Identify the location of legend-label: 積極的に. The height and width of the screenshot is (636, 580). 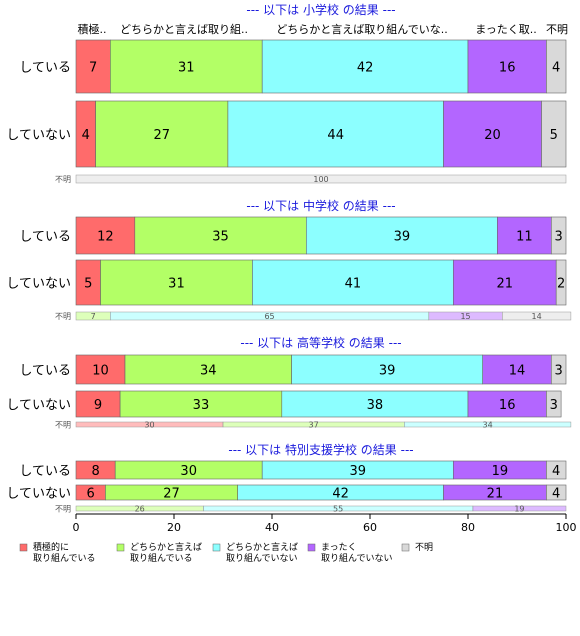
(51, 547).